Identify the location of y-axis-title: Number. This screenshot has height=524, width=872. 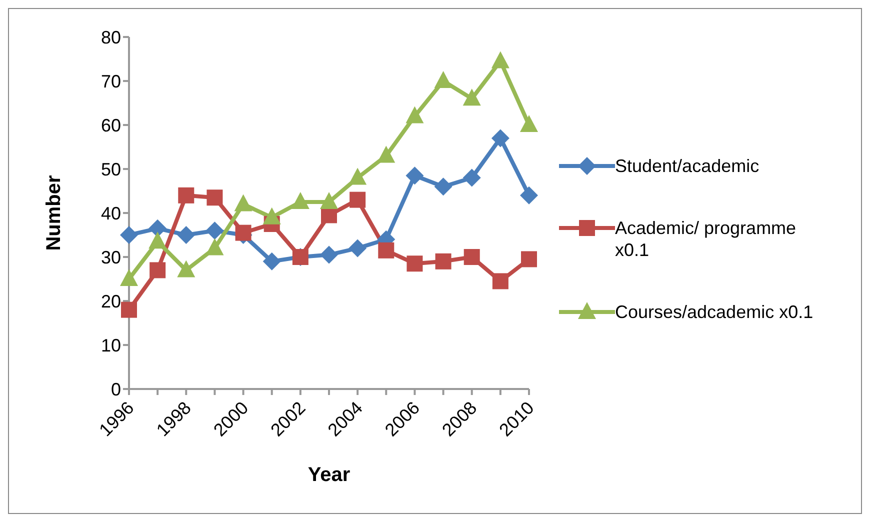
(54, 213).